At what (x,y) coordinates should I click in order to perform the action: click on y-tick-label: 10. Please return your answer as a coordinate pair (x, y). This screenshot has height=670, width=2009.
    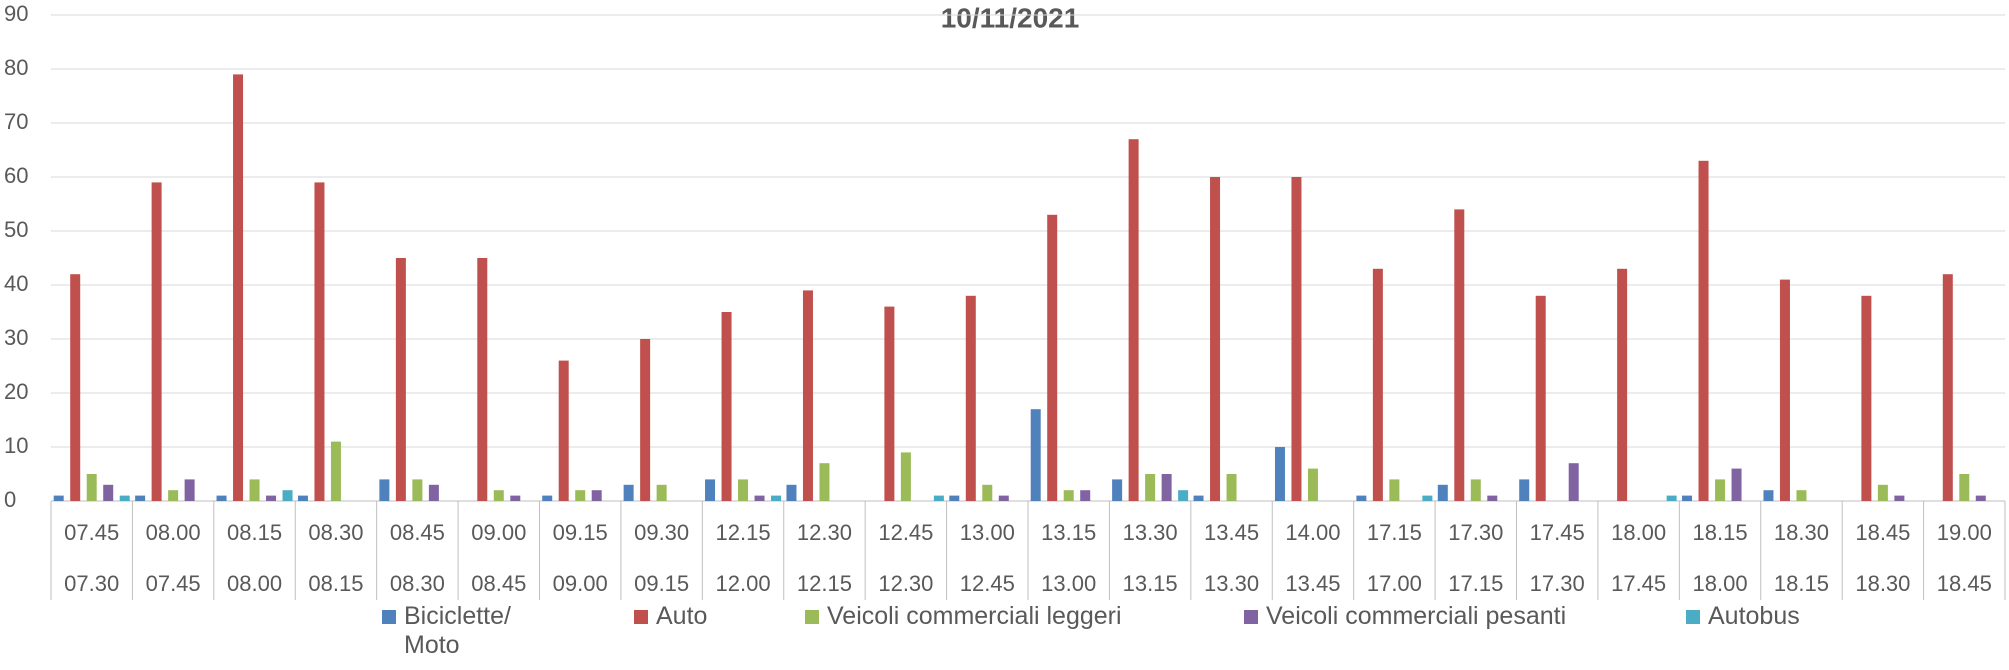
    Looking at the image, I should click on (16, 445).